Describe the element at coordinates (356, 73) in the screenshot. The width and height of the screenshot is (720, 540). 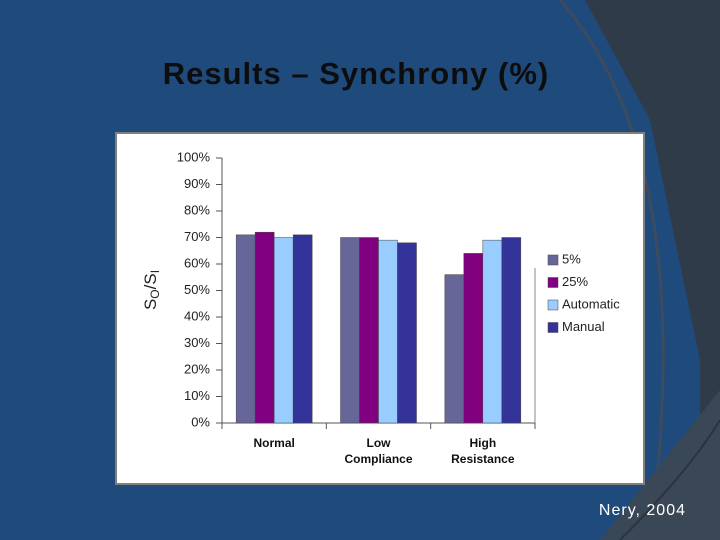
I see `slide-title: Results – Synchrony (%)` at that location.